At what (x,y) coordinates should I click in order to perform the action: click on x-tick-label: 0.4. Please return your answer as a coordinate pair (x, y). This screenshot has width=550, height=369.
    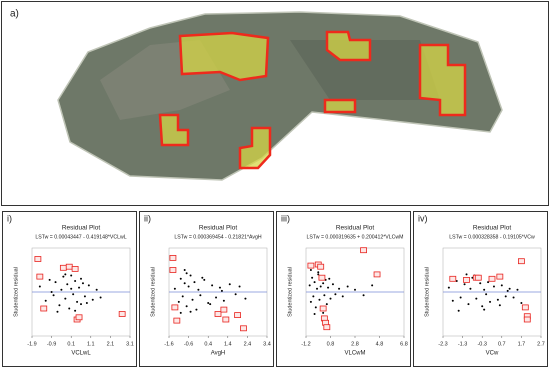
    Looking at the image, I should click on (208, 344).